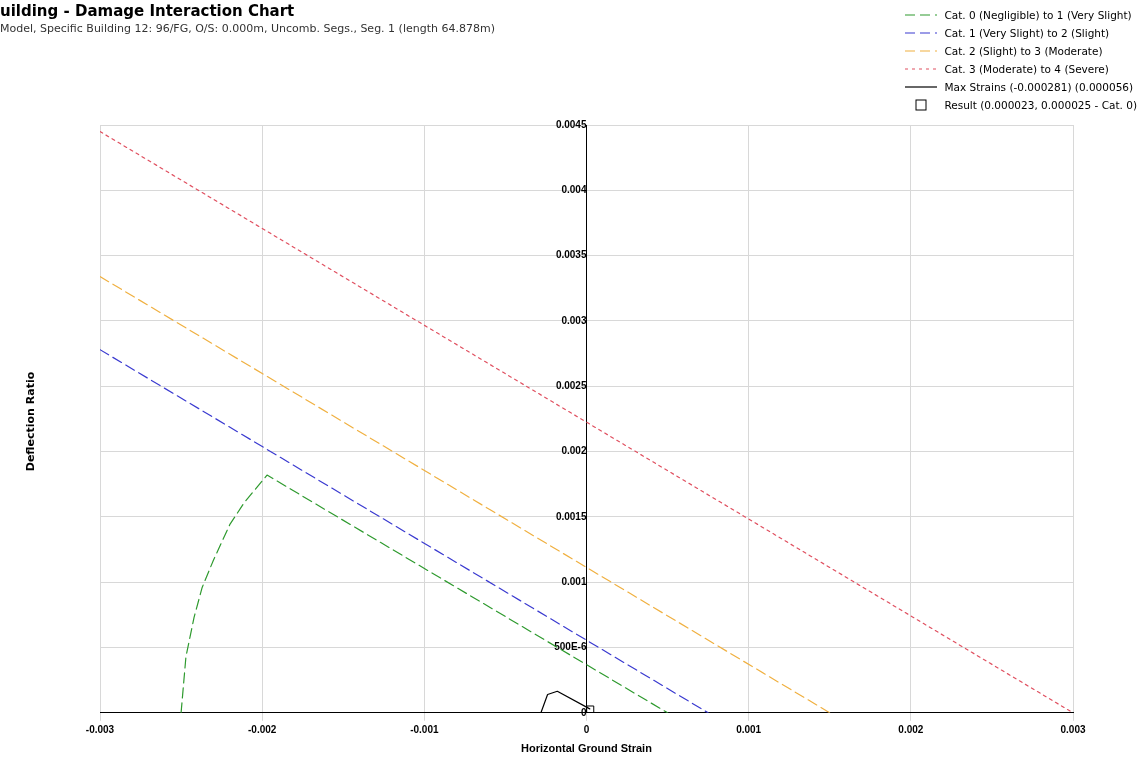 The height and width of the screenshot is (768, 1143). I want to click on x-tick-label: -0.002, so click(262, 729).